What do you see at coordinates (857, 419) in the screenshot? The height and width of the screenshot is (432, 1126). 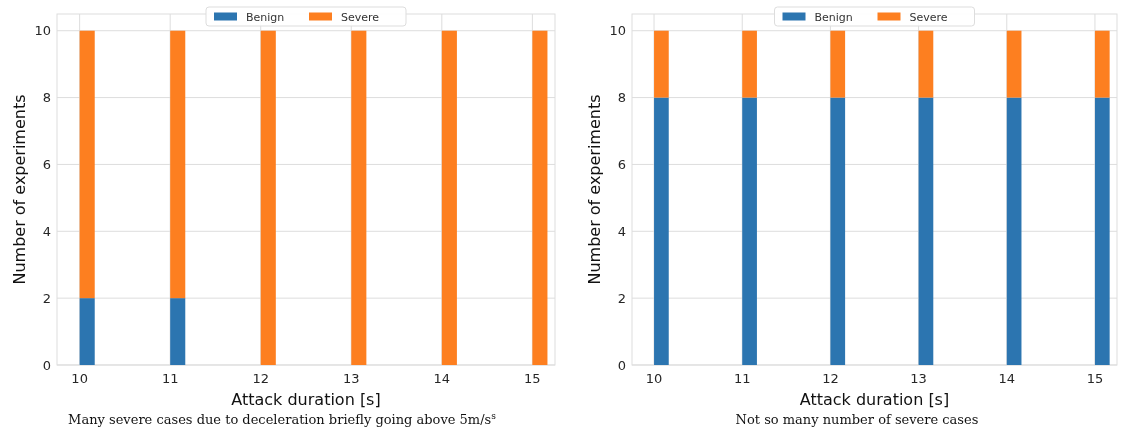 I see `text: Not so many number of severe cases` at bounding box center [857, 419].